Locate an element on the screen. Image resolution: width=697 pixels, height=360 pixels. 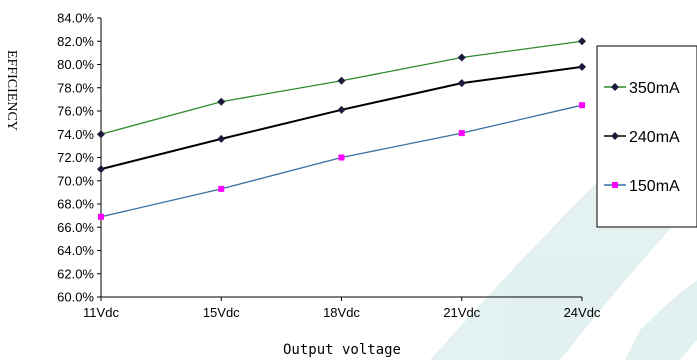
legend-label-350ma: 350mA is located at coordinates (654, 88).